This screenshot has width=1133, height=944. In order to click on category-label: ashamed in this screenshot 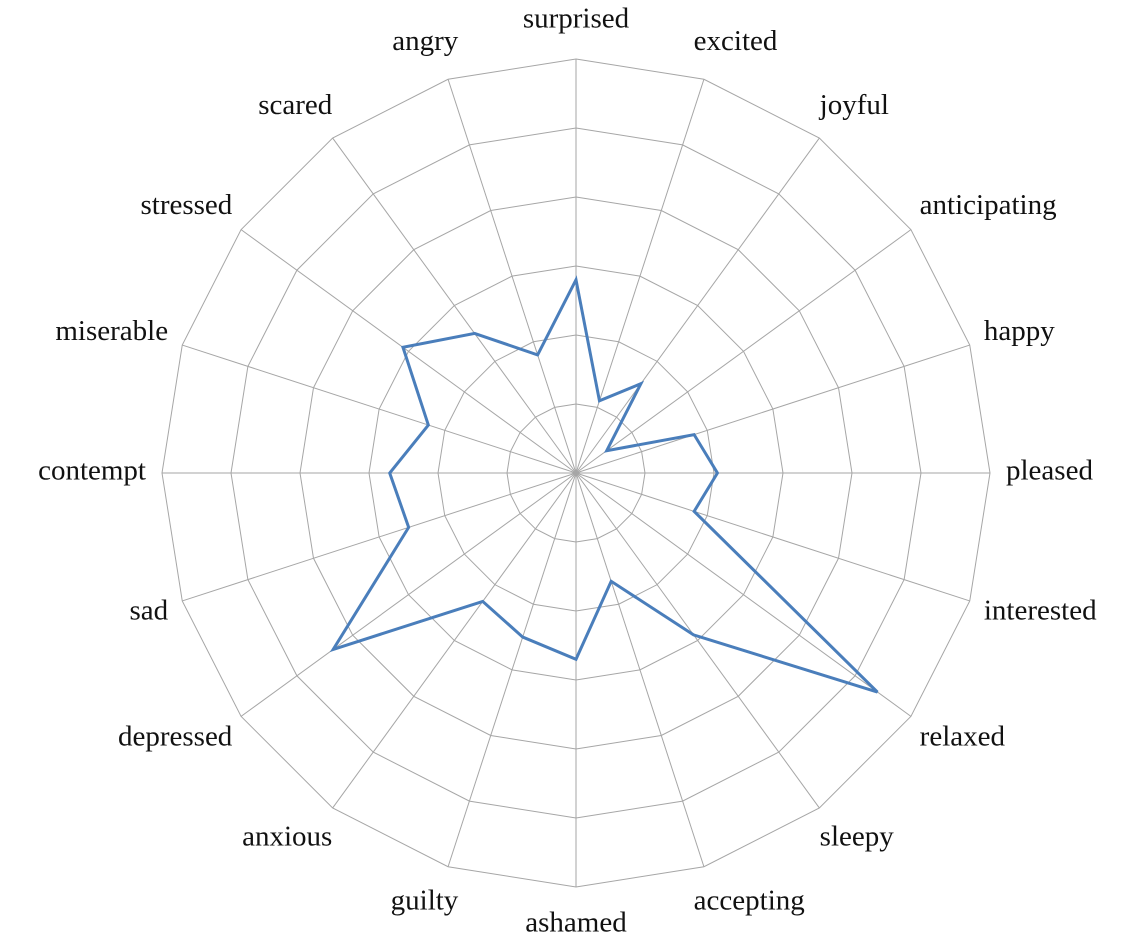, I will do `click(576, 923)`.